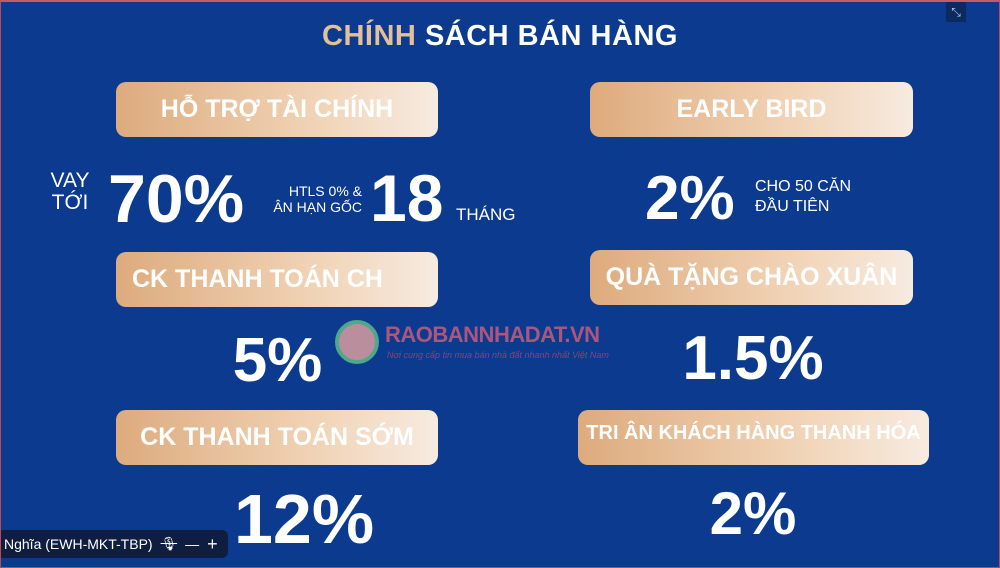 This screenshot has width=1000, height=568. I want to click on pill-customer-appreciation: TRI ÂN KHÁCH HÀNG THANH HÓA, so click(753, 437).